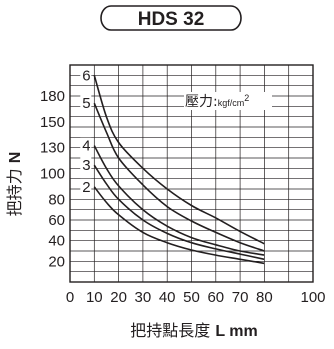 The width and height of the screenshot is (334, 349). I want to click on y-tick-label: 150, so click(52, 122).